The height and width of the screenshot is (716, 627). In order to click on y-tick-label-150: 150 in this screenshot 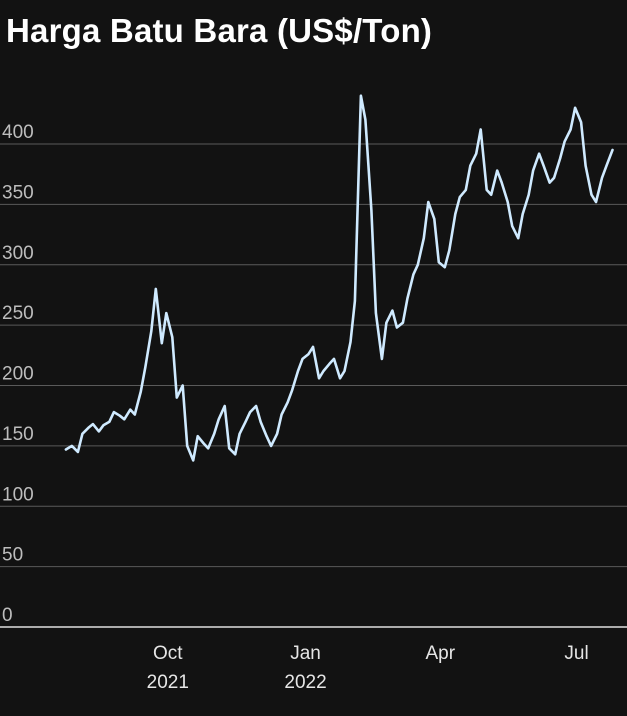, I will do `click(18, 434)`.